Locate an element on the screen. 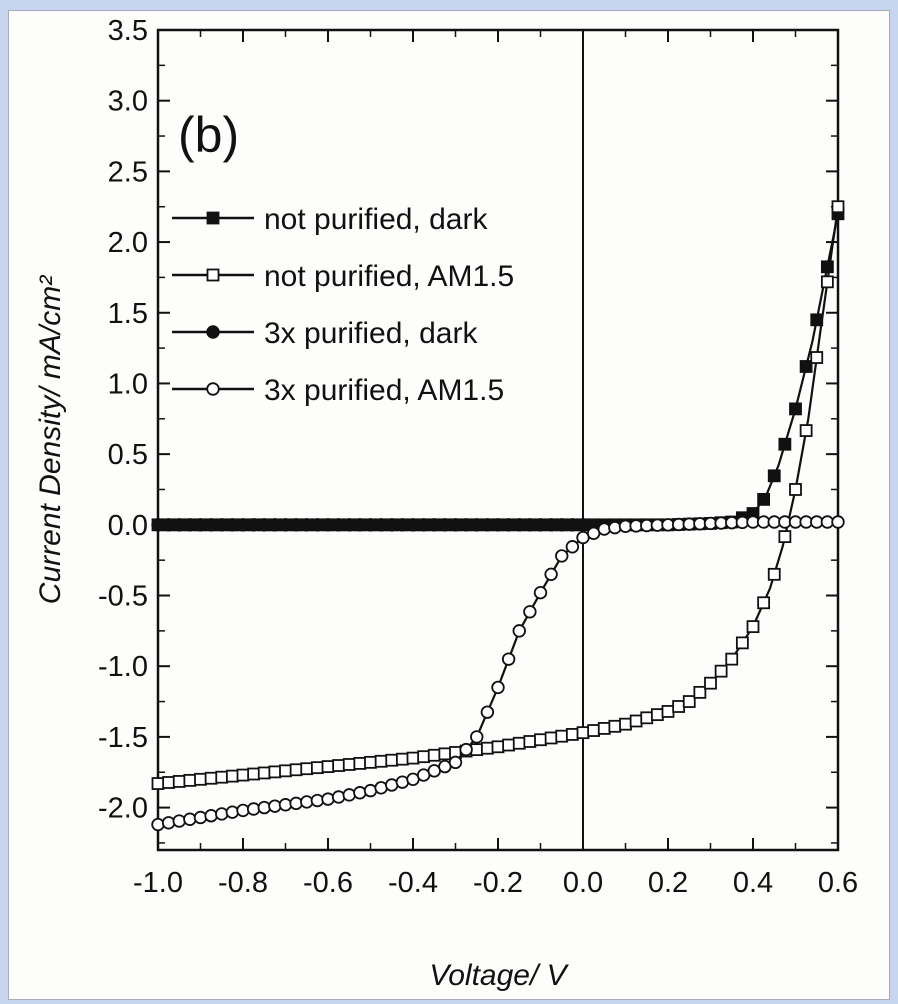  y-axis-title: Current Density/ mA/cm² is located at coordinates (50, 439).